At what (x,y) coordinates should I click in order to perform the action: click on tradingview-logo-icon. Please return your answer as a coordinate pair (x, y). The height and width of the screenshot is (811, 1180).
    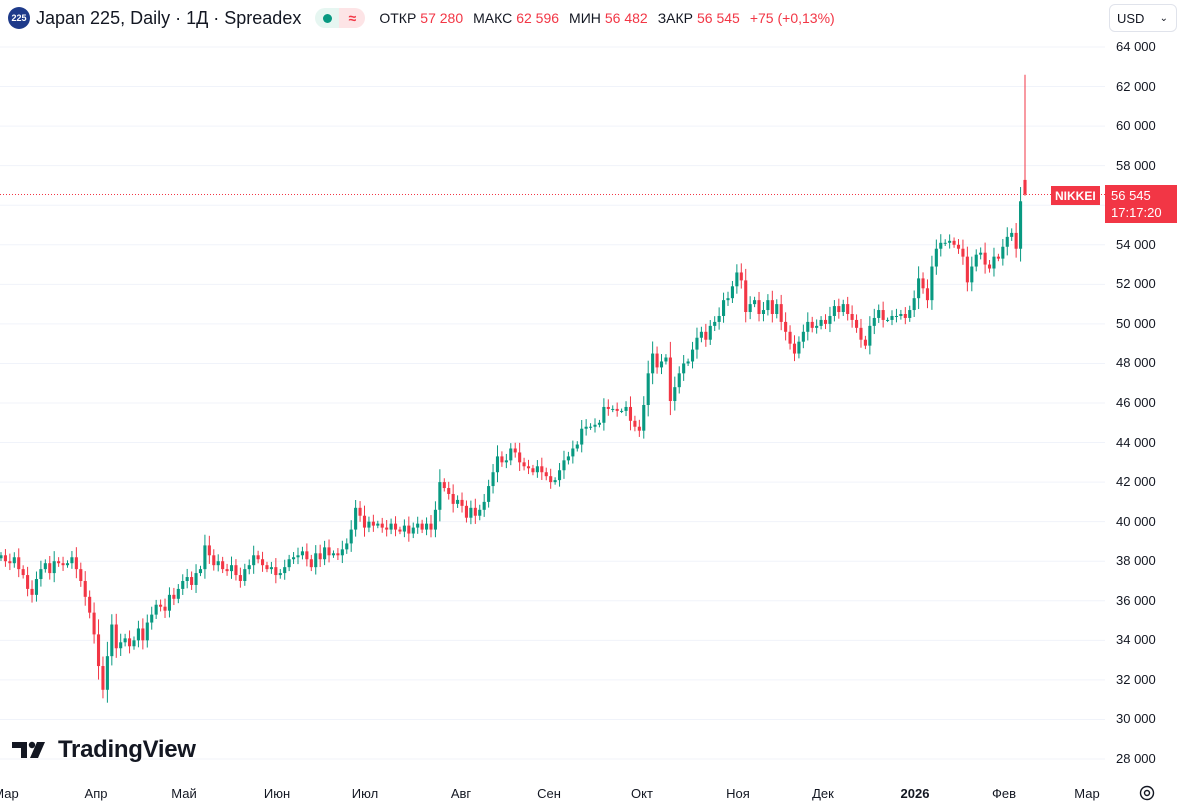
    Looking at the image, I should click on (28, 749).